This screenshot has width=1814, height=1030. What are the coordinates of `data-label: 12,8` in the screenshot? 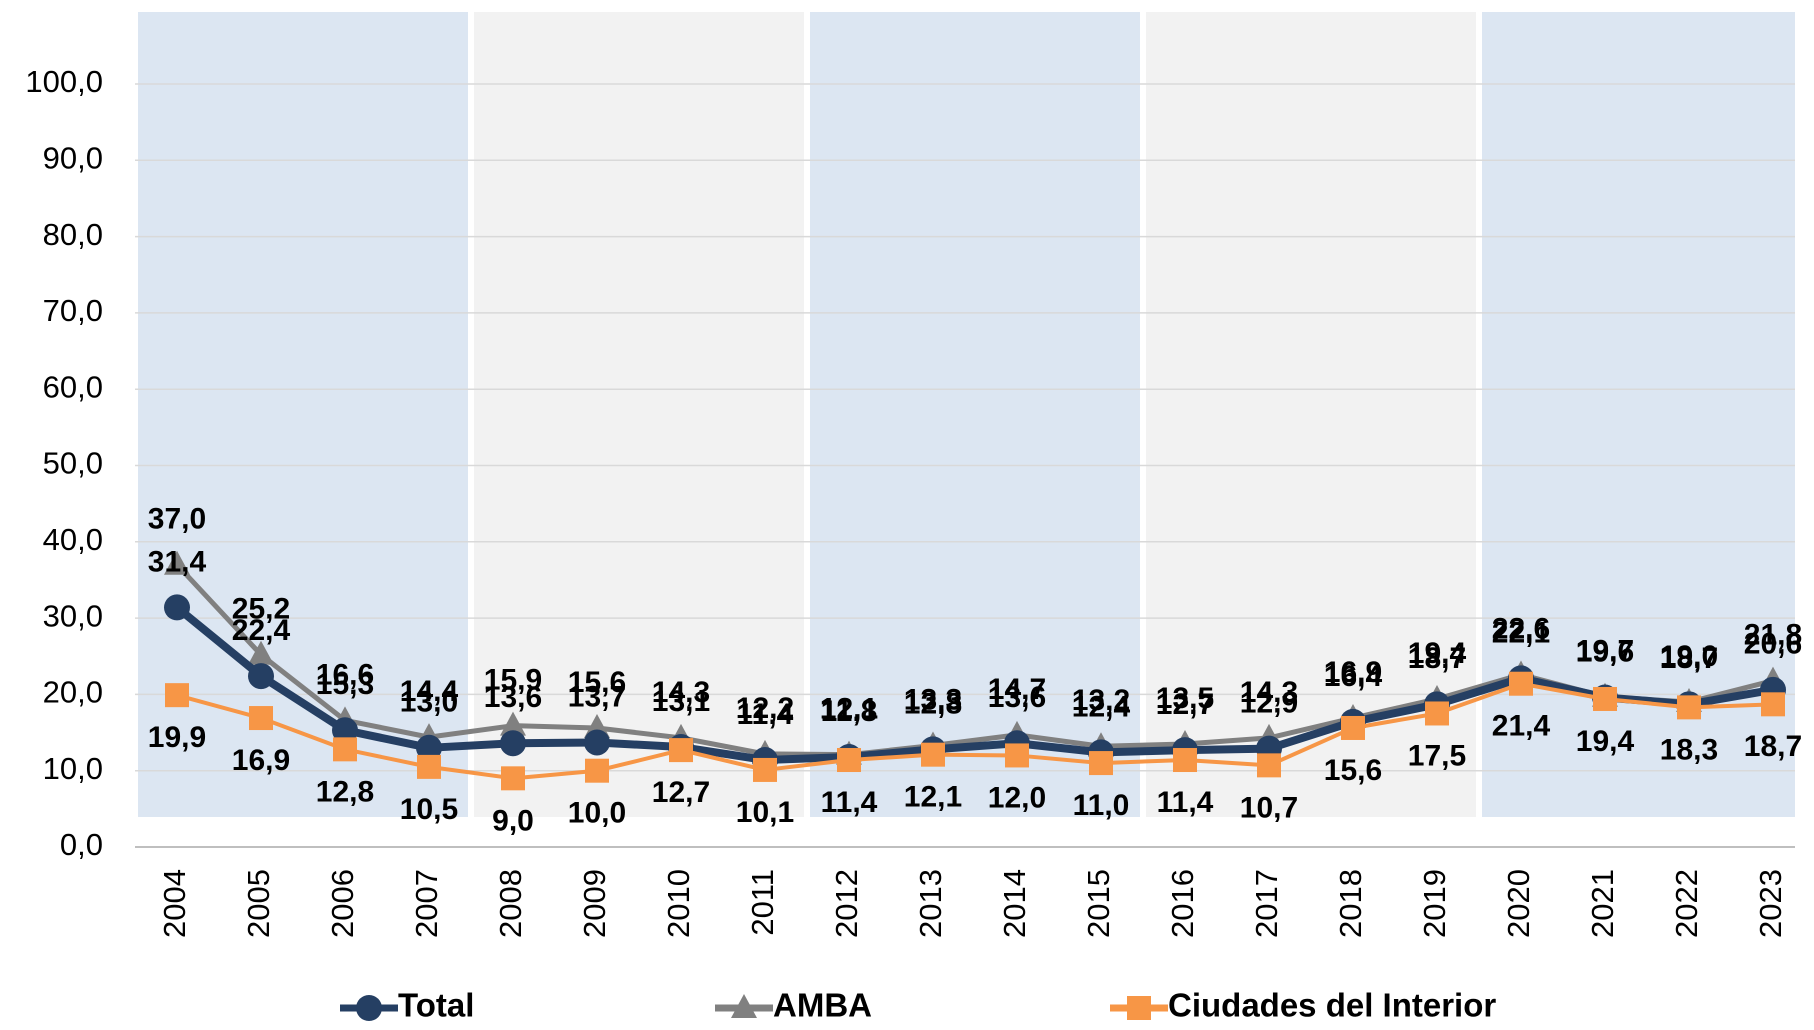 It's located at (345, 791).